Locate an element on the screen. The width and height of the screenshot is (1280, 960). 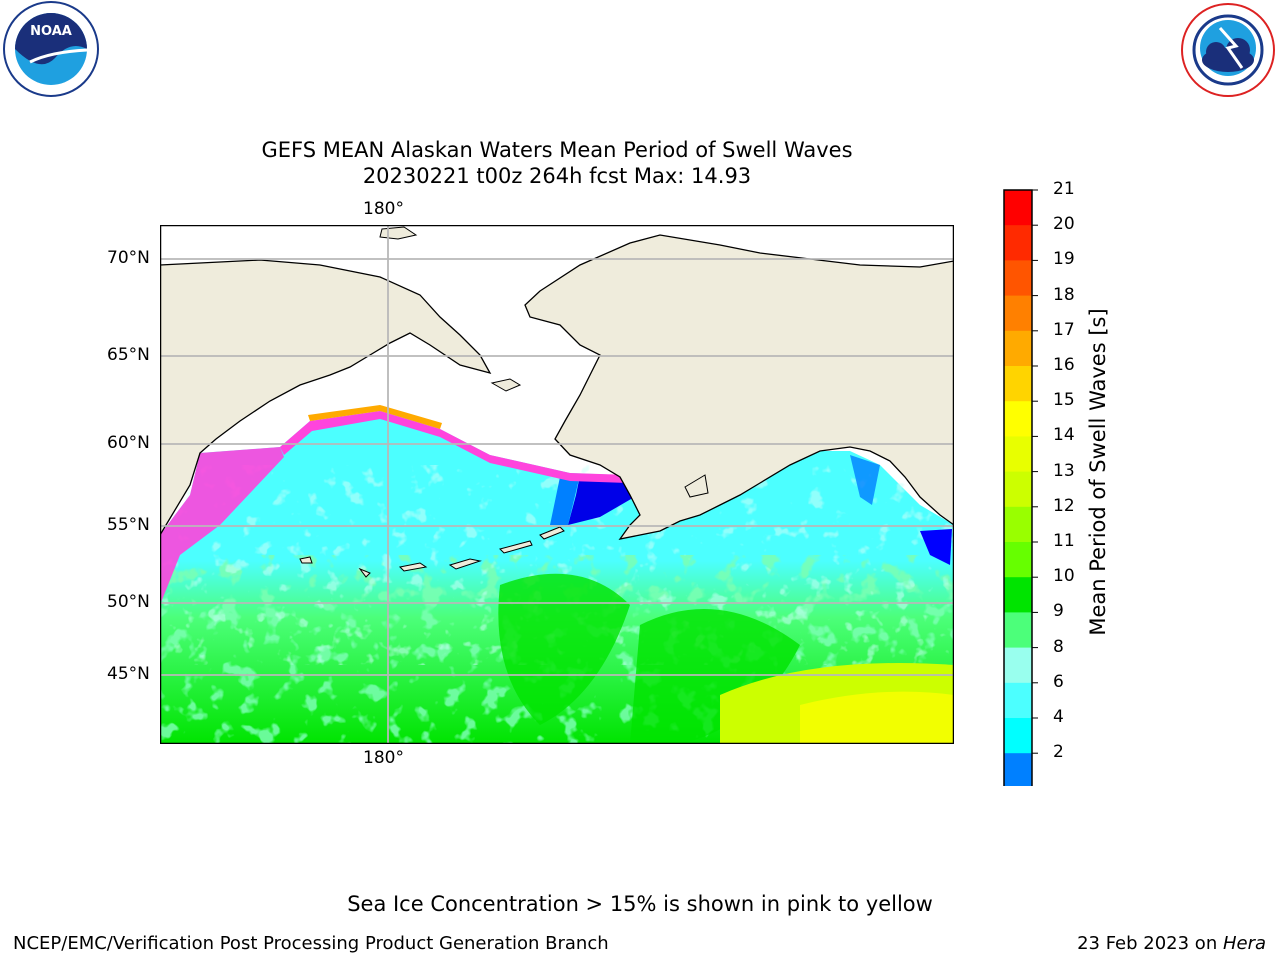
colorbar-label: Mean Period of Swell Waves [s] is located at coordinates (1098, 472).